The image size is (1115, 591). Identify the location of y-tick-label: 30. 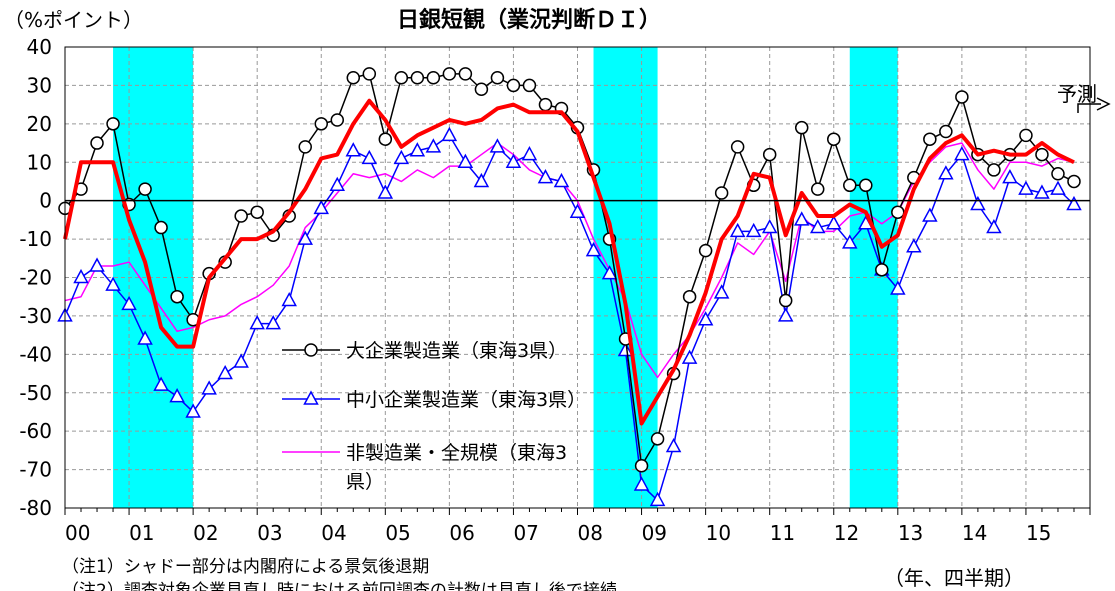
(39, 85).